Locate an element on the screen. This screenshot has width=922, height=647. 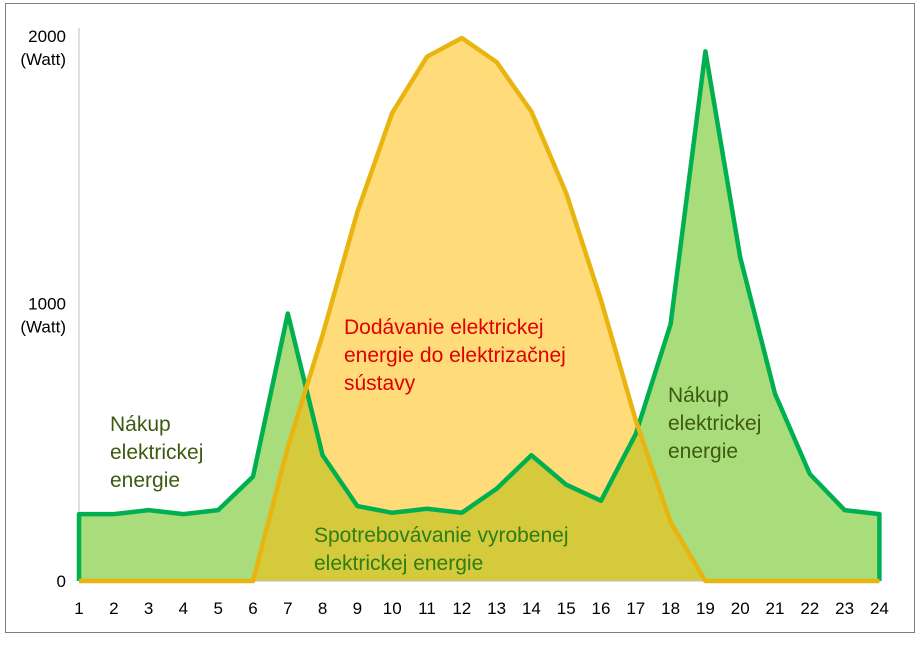
x-tick-labels: 1 2 3 4 5 6 7 8 9 10 11 12 13 14 15 16 17 18 19 20 21 22 23 24 is located at coordinates (481, 608).